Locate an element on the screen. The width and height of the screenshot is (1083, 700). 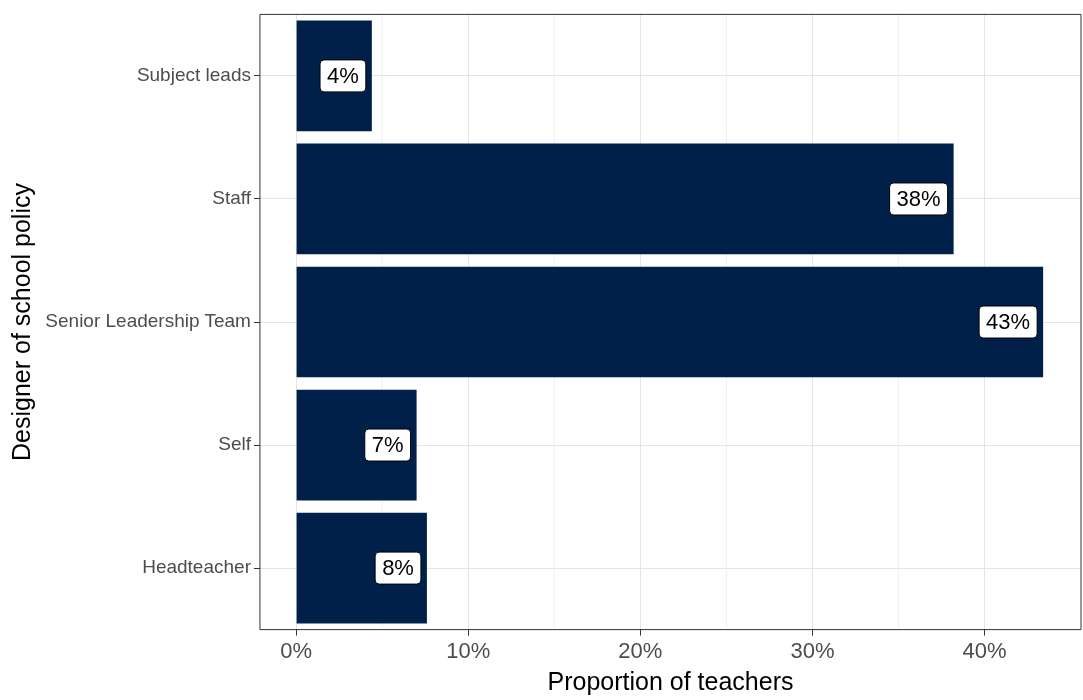
data-label: 43% is located at coordinates (1008, 322).